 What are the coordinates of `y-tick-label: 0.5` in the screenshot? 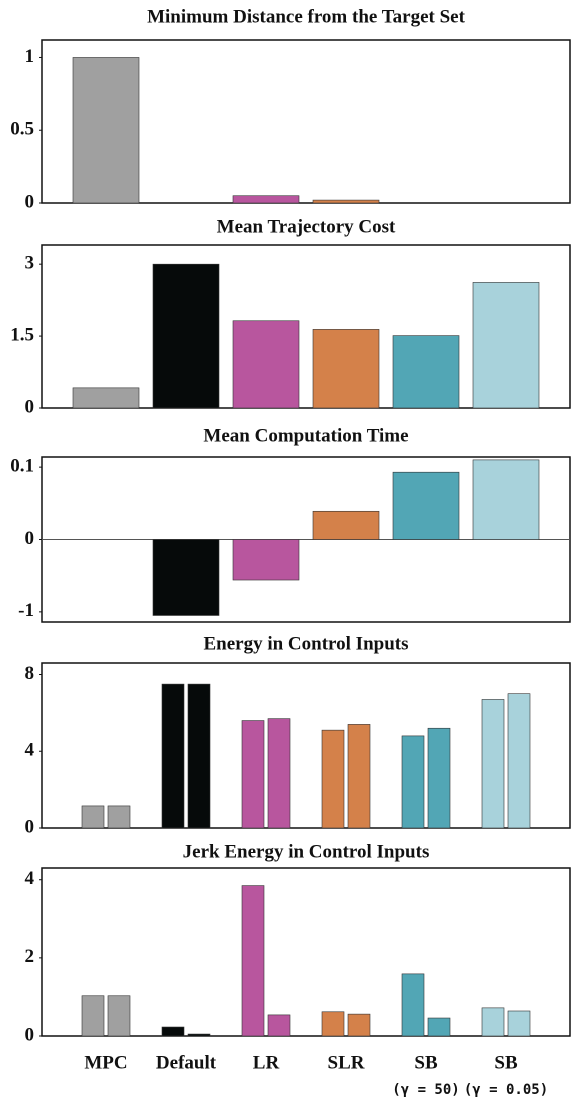 It's located at (22, 129).